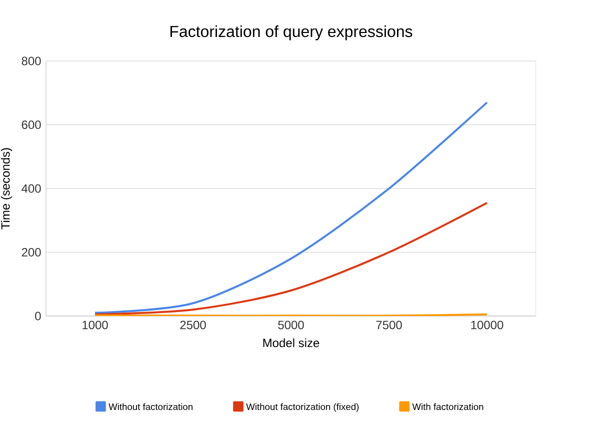  What do you see at coordinates (448, 406) in the screenshot?
I see `legend-label: With factorization` at bounding box center [448, 406].